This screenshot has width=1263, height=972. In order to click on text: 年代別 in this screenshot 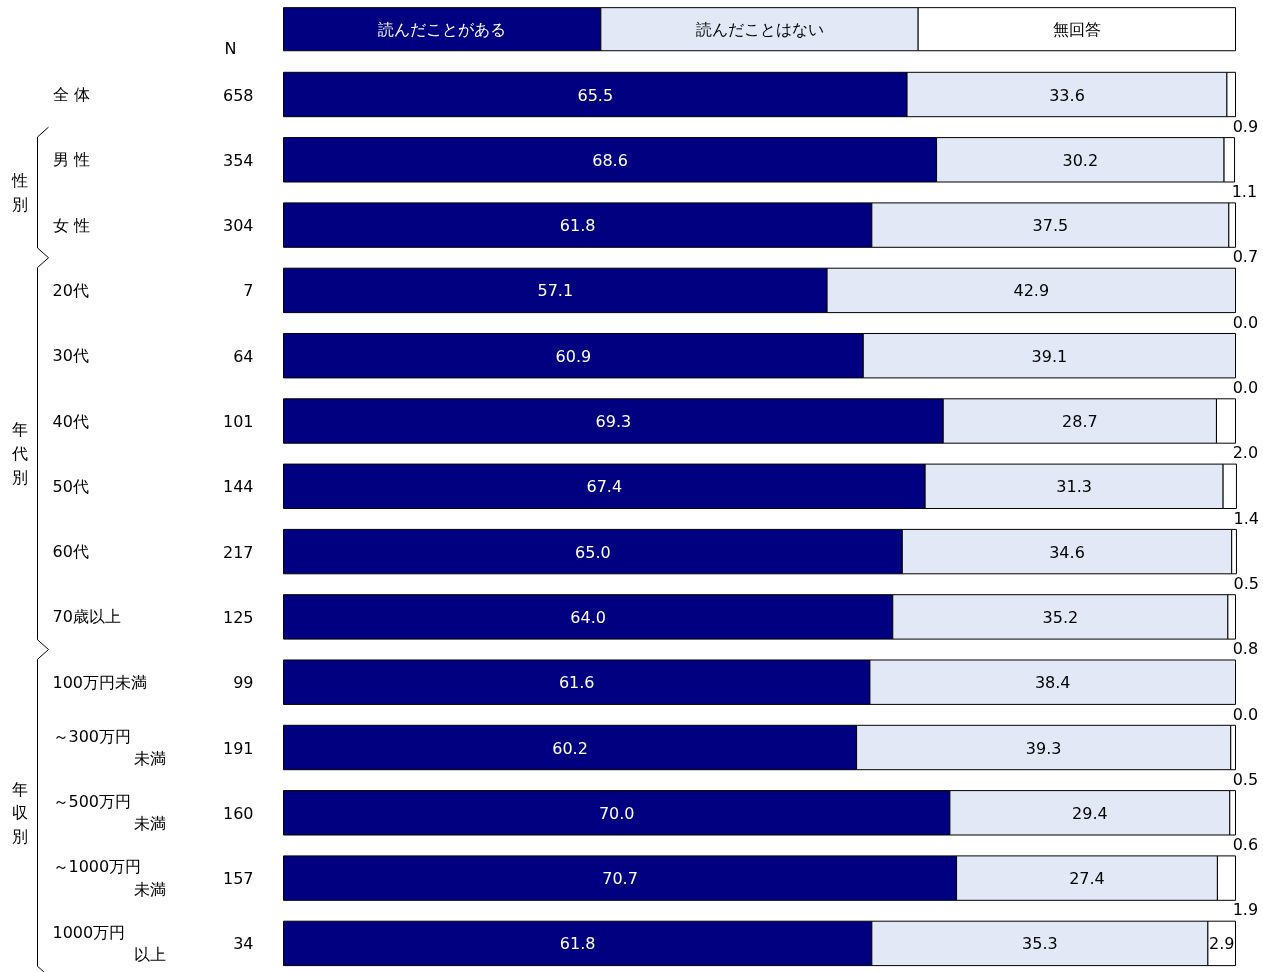, I will do `click(19, 453)`.